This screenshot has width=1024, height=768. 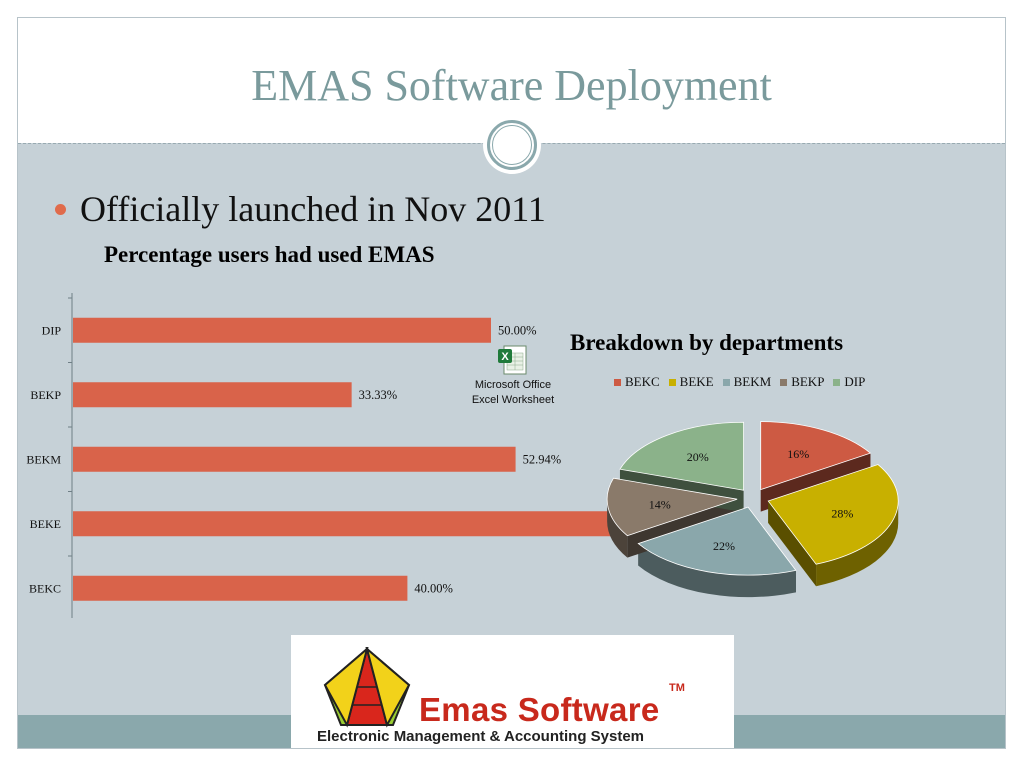 What do you see at coordinates (378, 395) in the screenshot?
I see `bar-data-label: 33.33%` at bounding box center [378, 395].